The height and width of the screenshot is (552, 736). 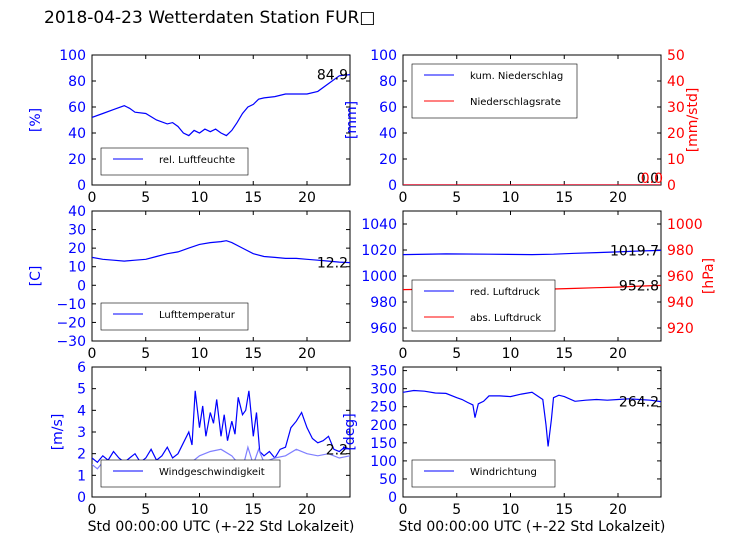 I want to click on y-axis-label: [deg], so click(x=350, y=431).